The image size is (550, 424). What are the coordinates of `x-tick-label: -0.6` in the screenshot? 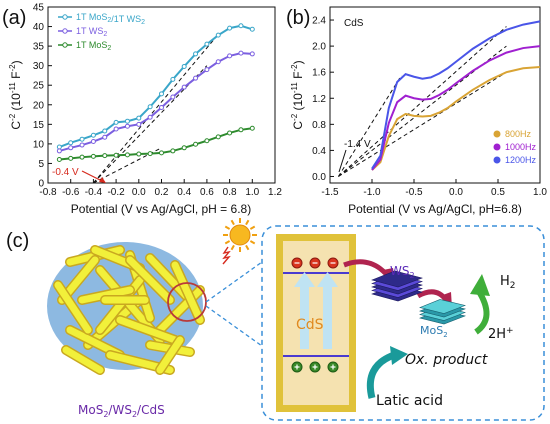 It's located at (71, 192).